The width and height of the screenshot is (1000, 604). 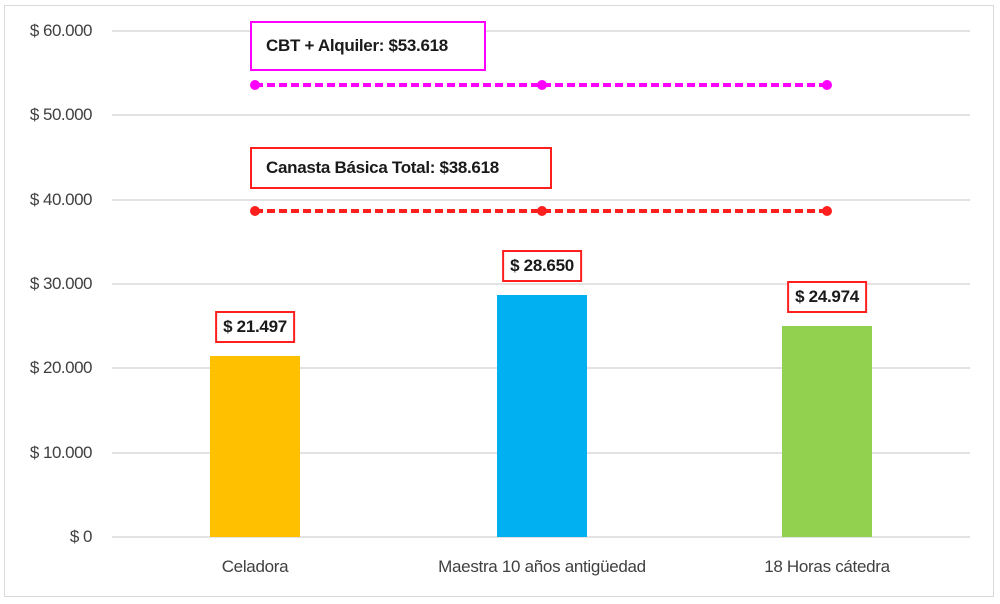 I want to click on y-tick-label: $ 20.000, so click(x=61, y=368).